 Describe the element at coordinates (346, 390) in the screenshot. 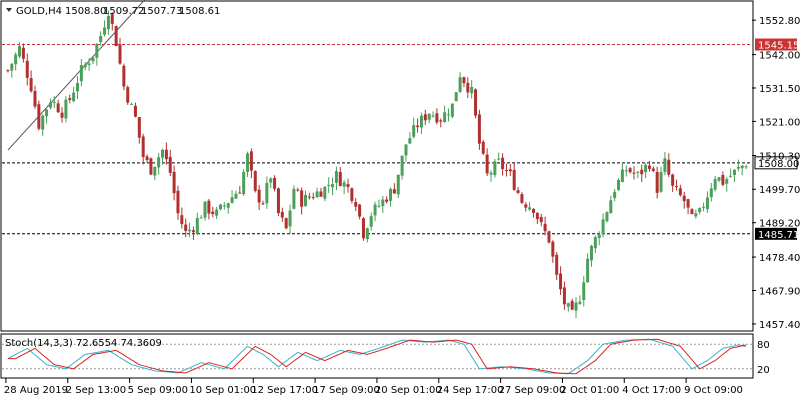

I see `time-tick-label: 17 Sep 09:00` at that location.